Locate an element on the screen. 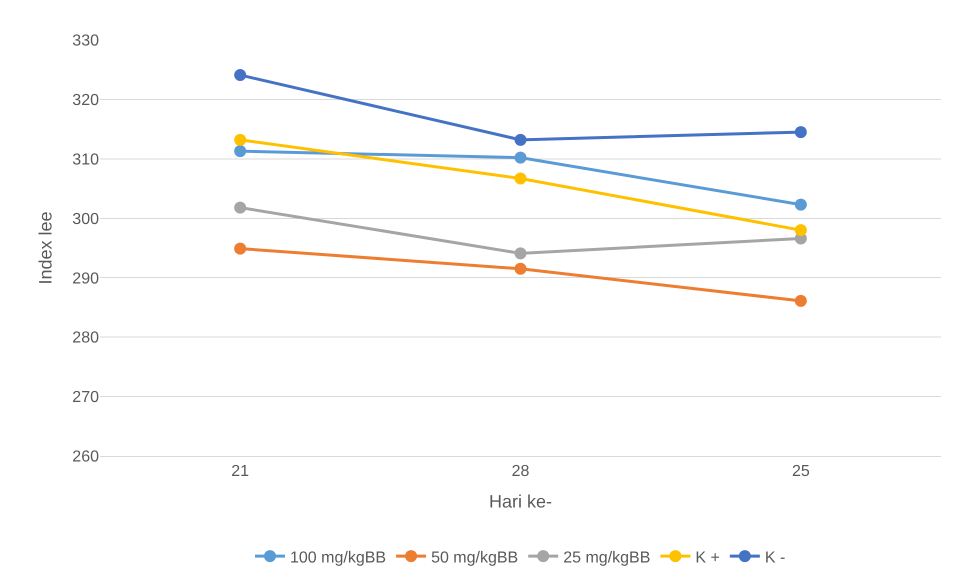 This screenshot has width=956, height=585. legend-label: 50 mg/kgBB is located at coordinates (474, 557).